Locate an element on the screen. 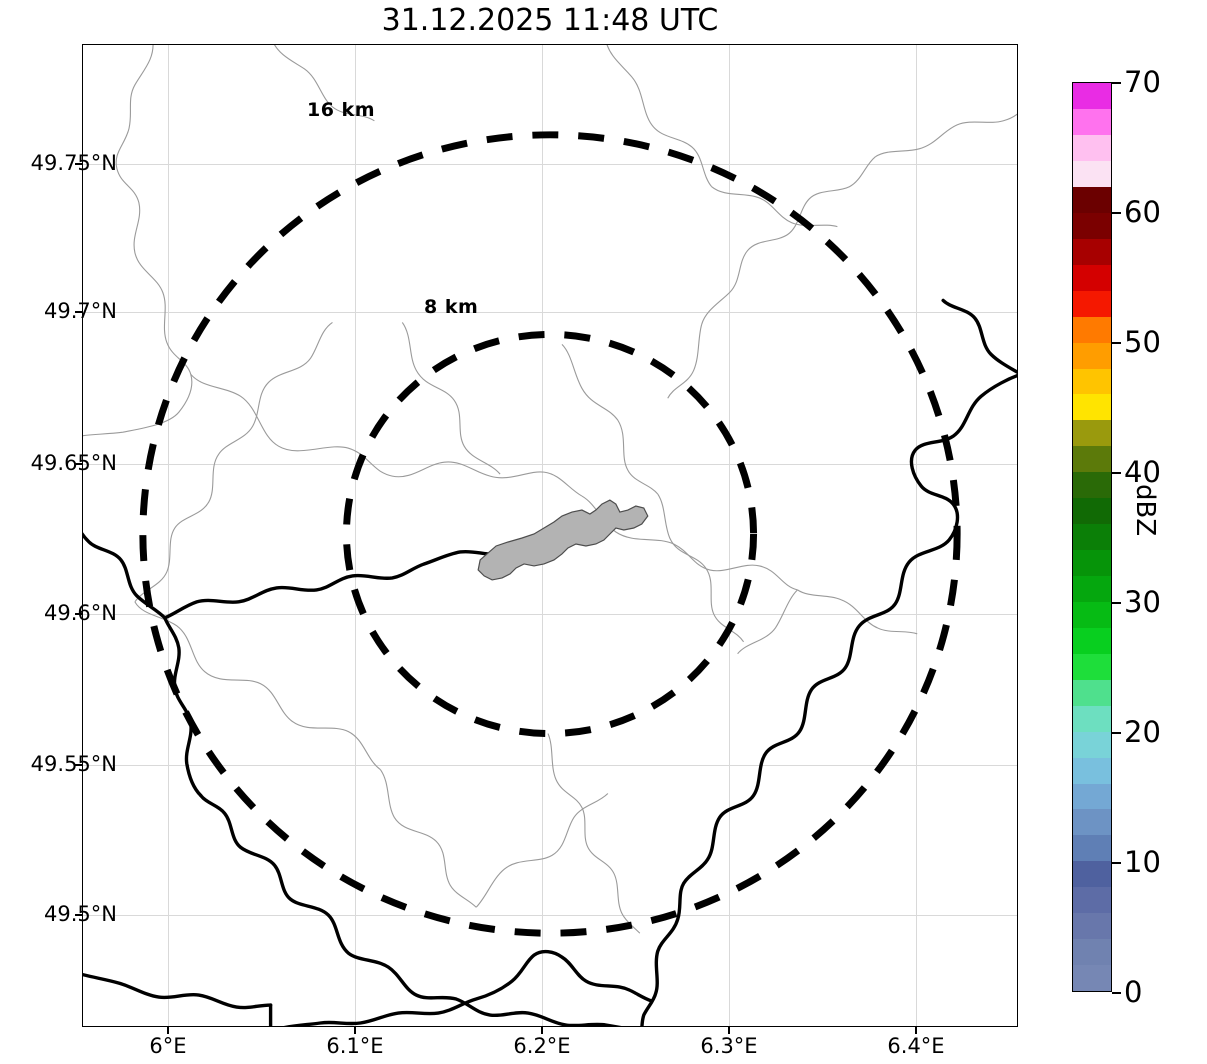 Image resolution: width=1207 pixels, height=1064 pixels. ytick-mark-49.5 is located at coordinates (78, 915).